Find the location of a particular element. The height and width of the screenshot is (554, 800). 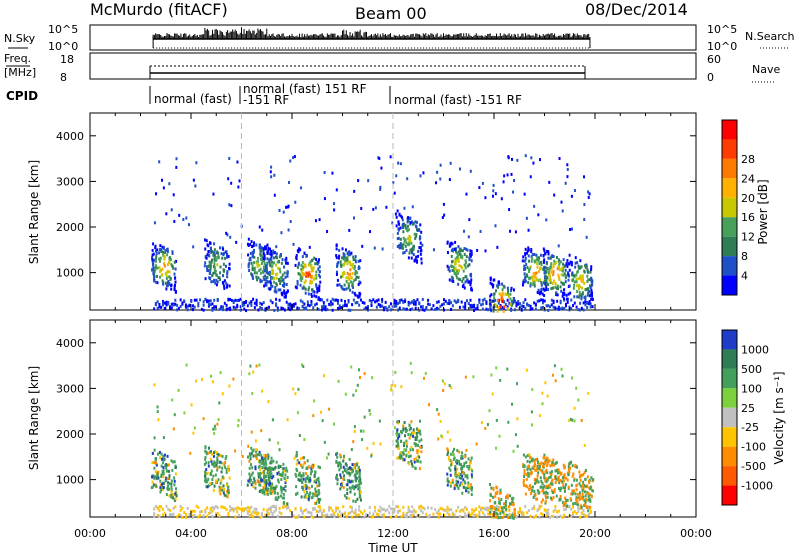

nsky-frame is located at coordinates (393, 37).